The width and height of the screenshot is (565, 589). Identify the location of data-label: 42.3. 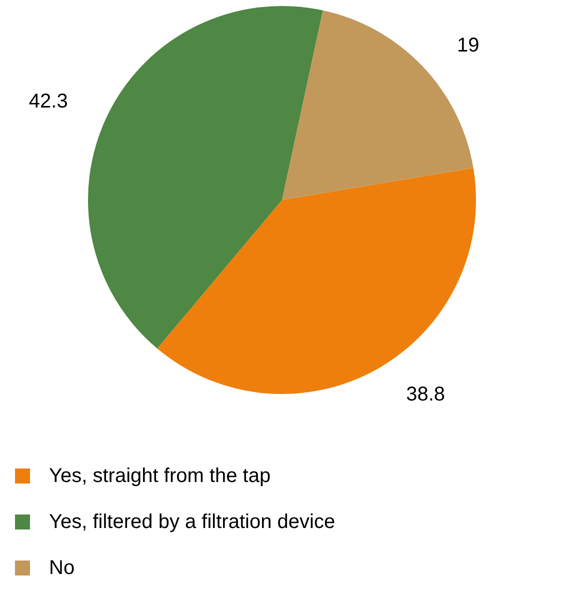
(48, 101).